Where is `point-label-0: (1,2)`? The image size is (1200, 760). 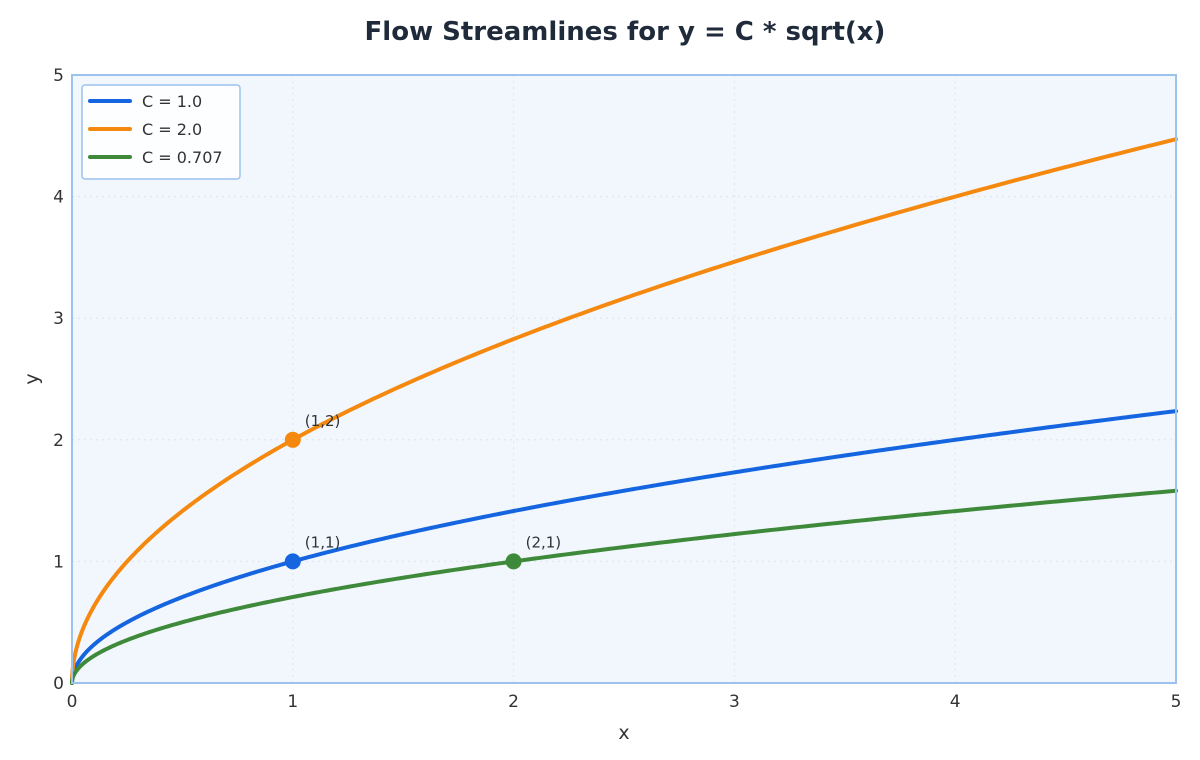
point-label-0: (1,2) is located at coordinates (323, 421).